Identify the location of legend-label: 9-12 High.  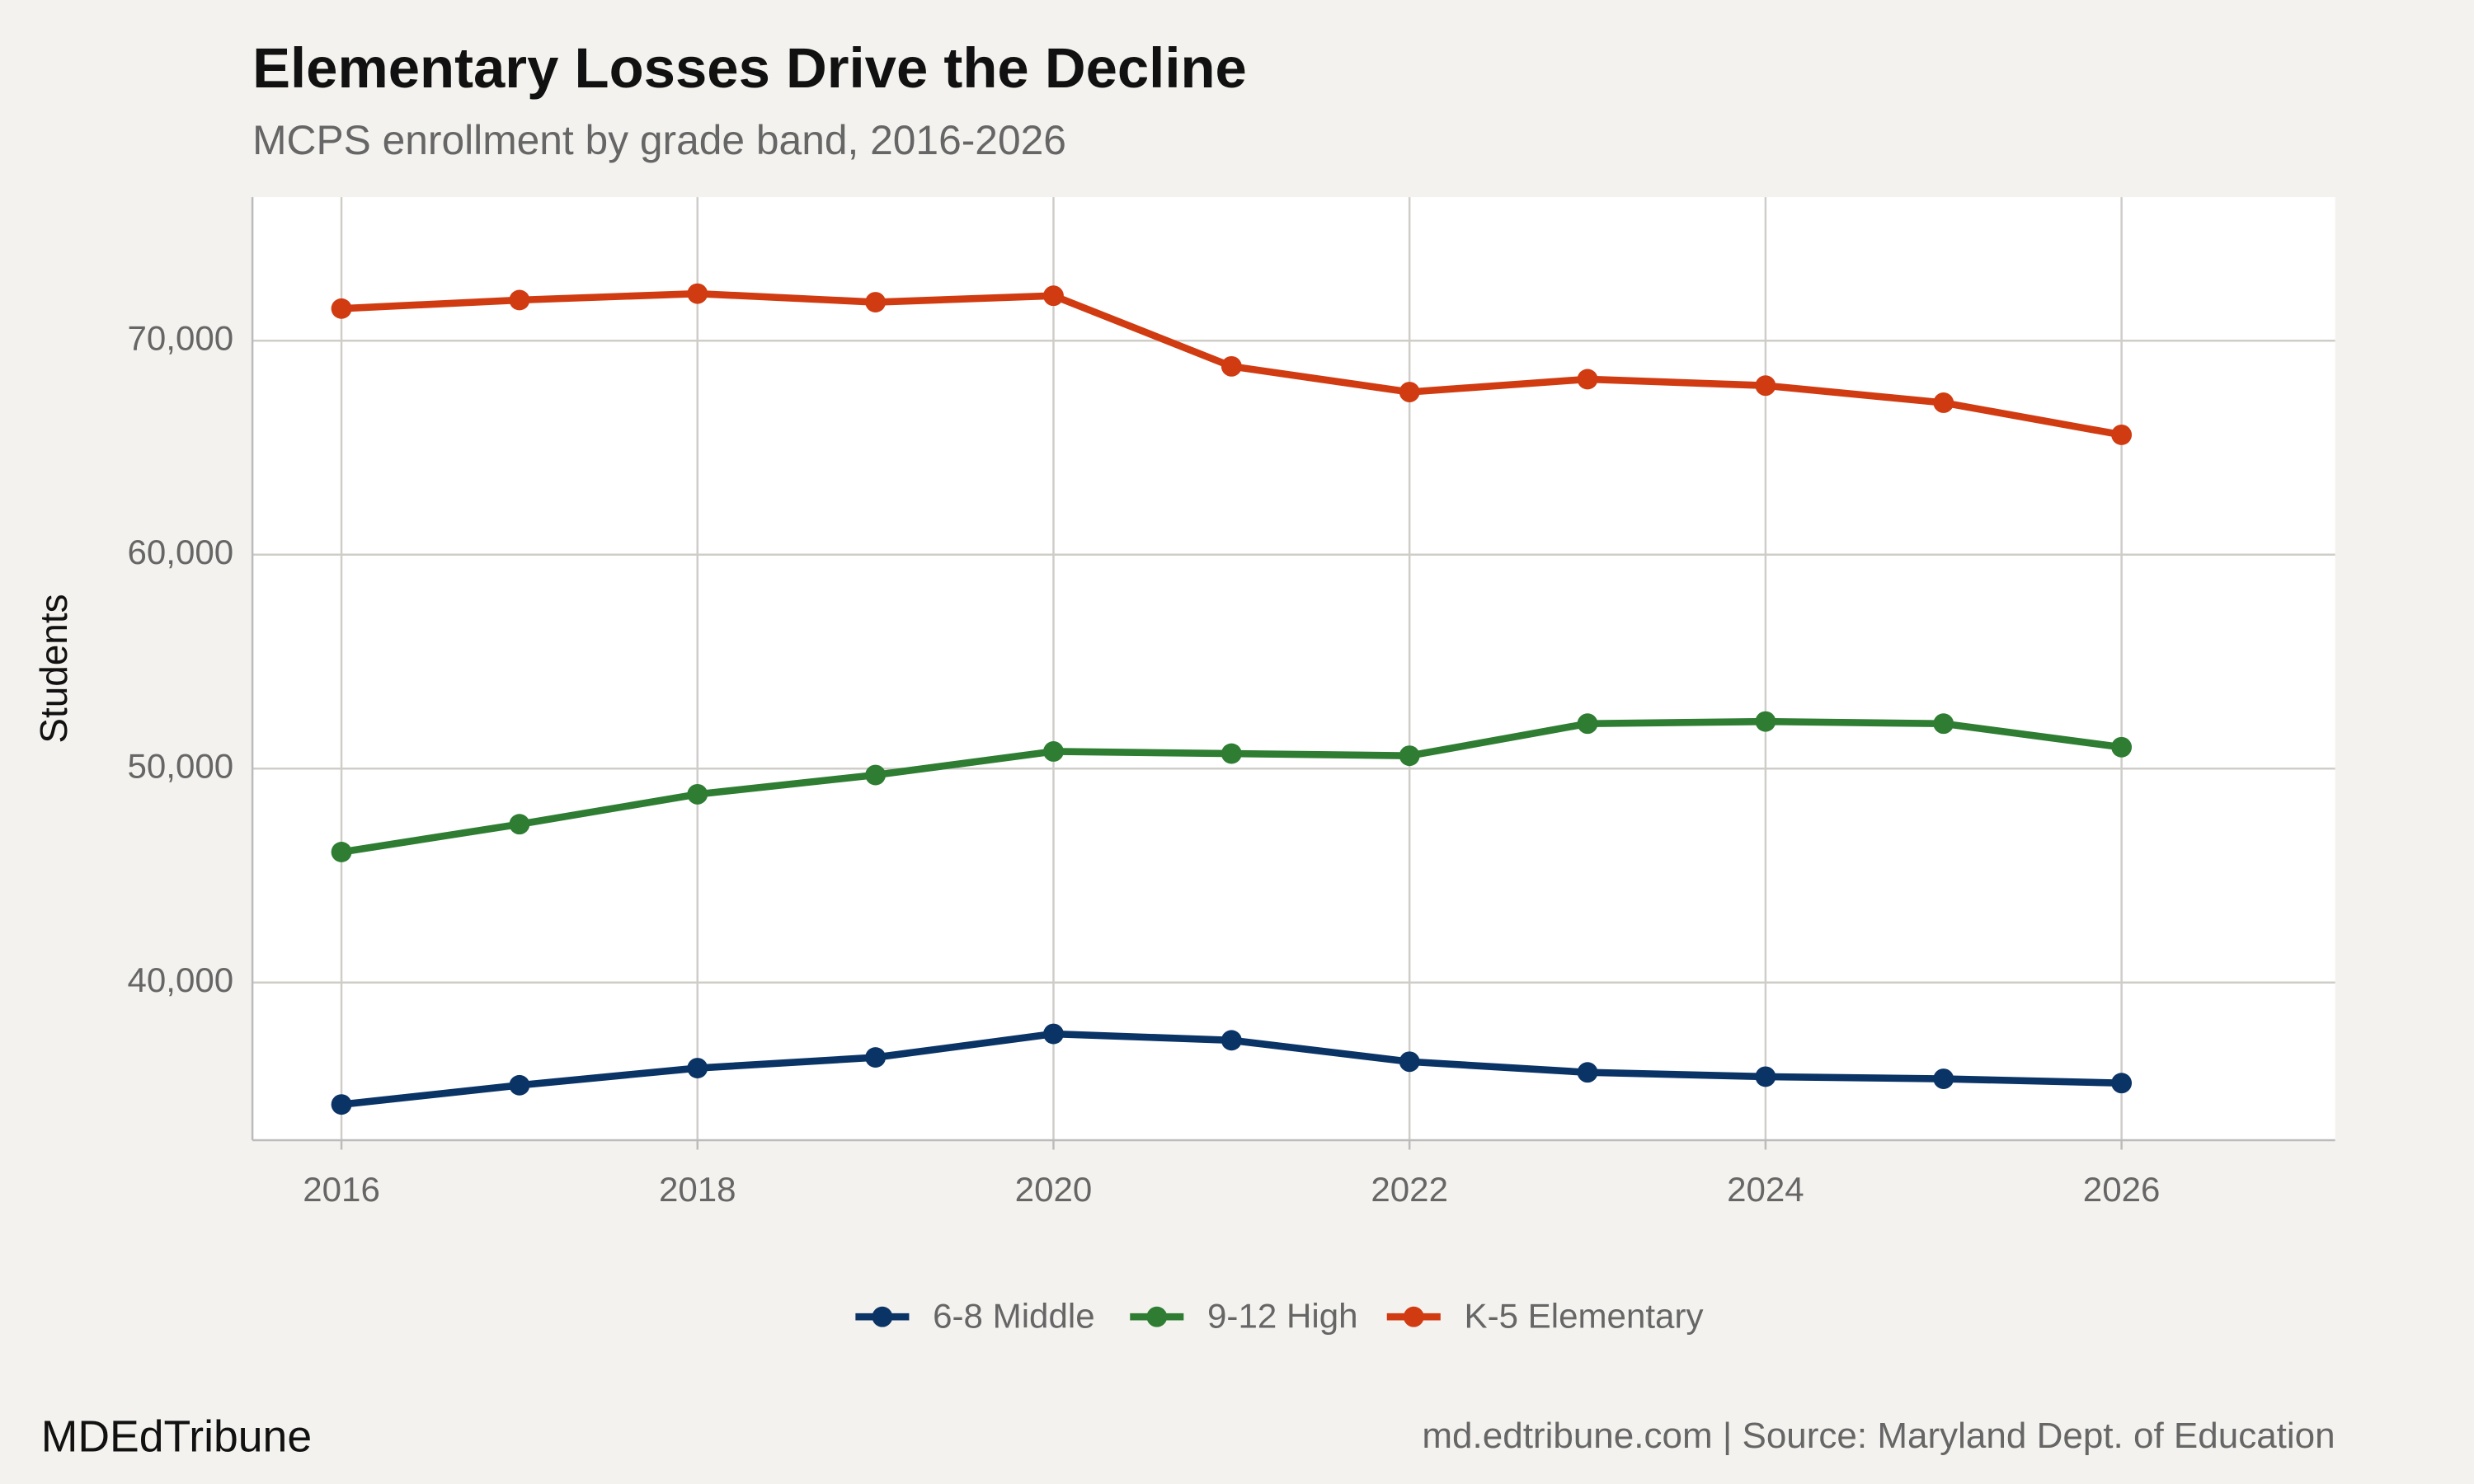
(1282, 1315).